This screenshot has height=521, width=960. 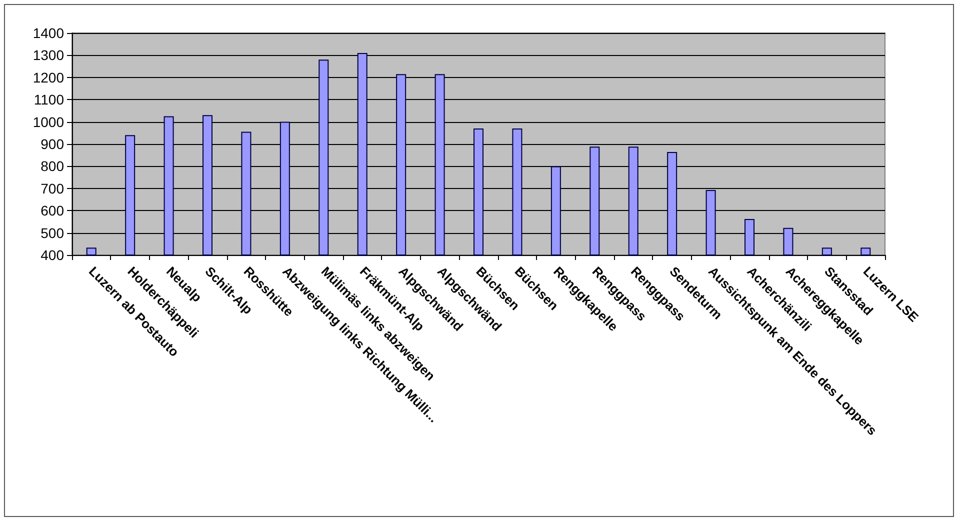 I want to click on y-tick-label: 800, so click(x=52, y=166).